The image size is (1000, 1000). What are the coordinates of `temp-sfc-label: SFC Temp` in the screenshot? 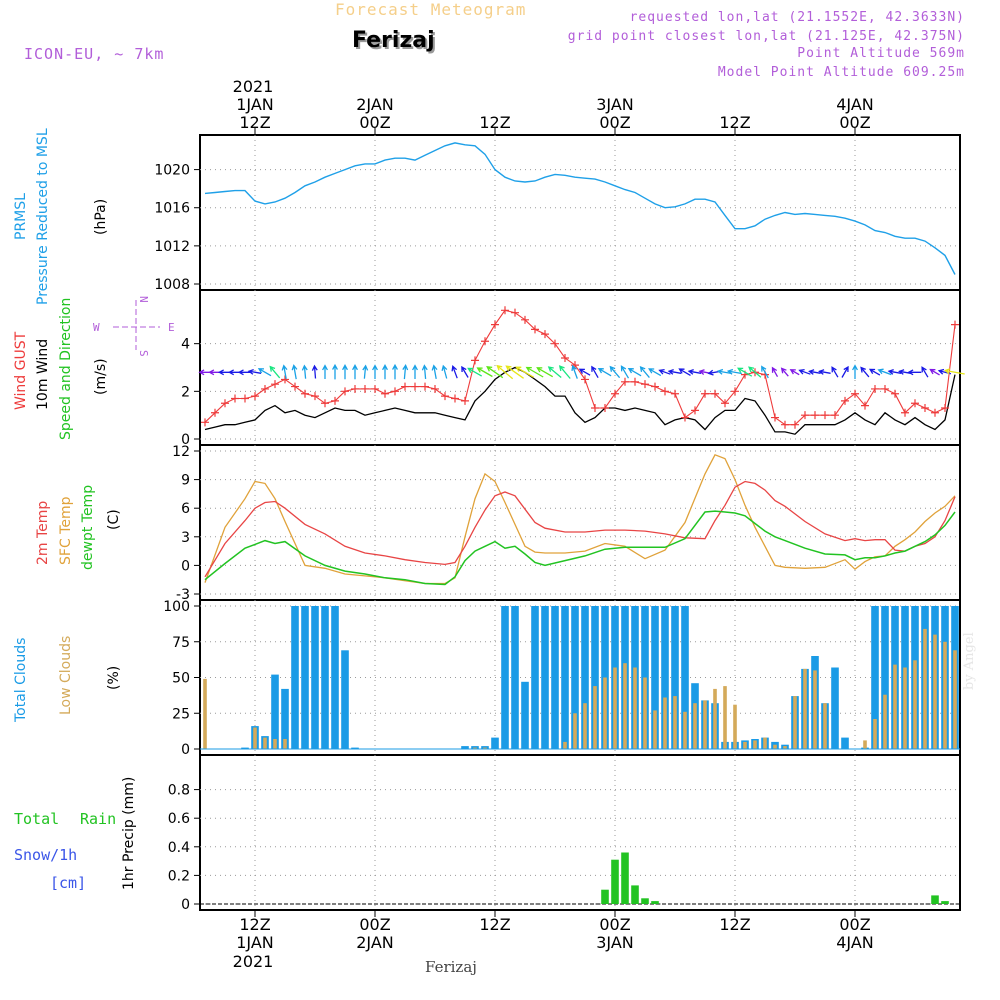 It's located at (66, 530).